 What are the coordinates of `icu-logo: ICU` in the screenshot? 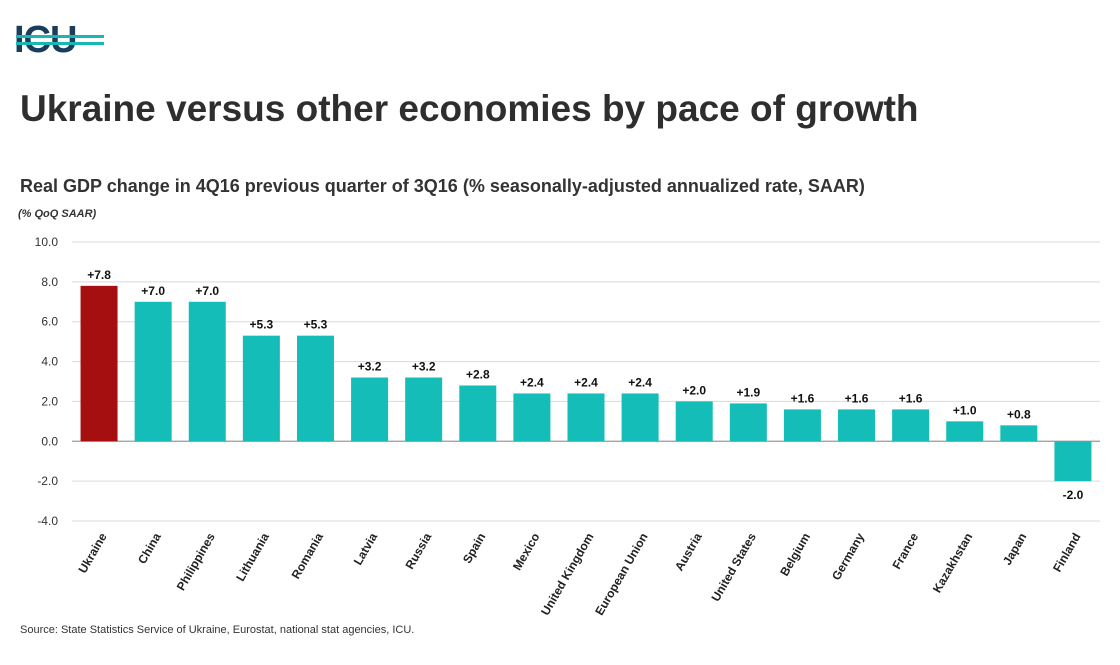 It's located at (60, 40).